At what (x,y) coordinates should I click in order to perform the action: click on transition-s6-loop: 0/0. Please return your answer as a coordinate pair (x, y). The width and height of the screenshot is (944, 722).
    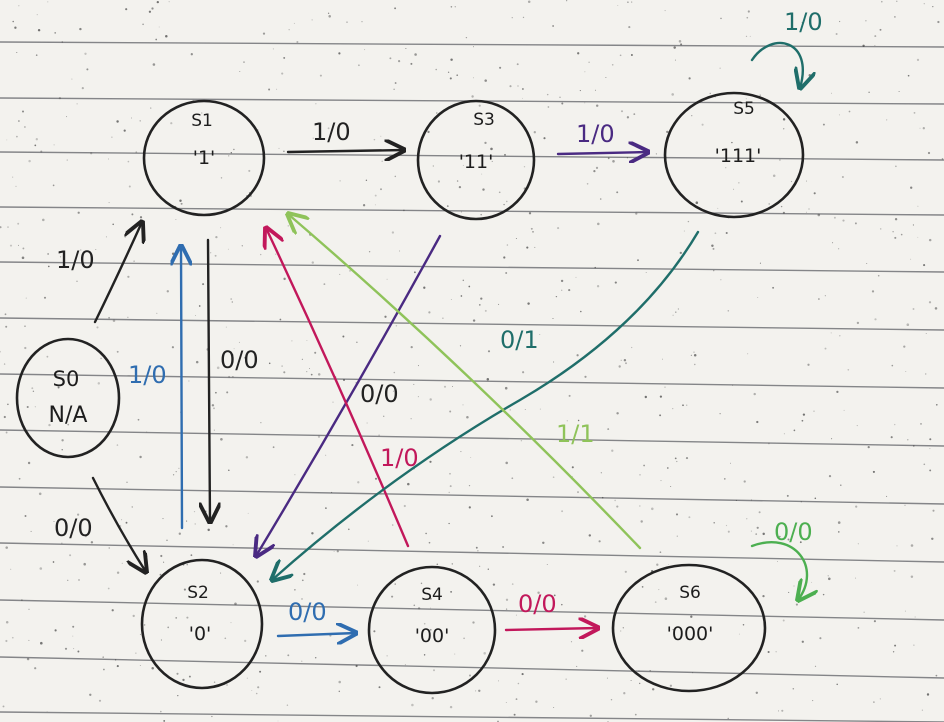
    Looking at the image, I should click on (781, 559).